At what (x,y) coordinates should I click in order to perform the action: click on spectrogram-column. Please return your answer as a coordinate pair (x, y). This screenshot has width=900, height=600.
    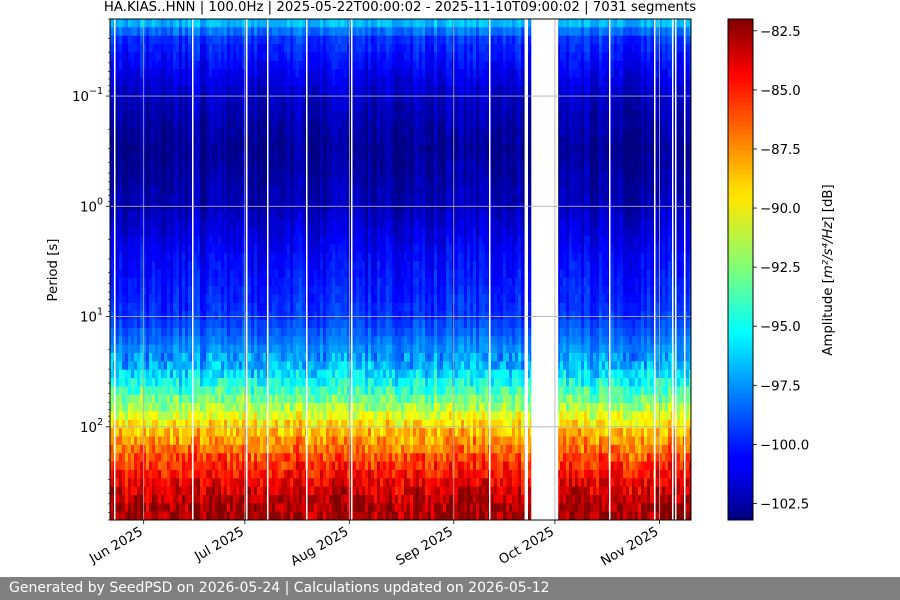
    Looking at the image, I should click on (166, 269).